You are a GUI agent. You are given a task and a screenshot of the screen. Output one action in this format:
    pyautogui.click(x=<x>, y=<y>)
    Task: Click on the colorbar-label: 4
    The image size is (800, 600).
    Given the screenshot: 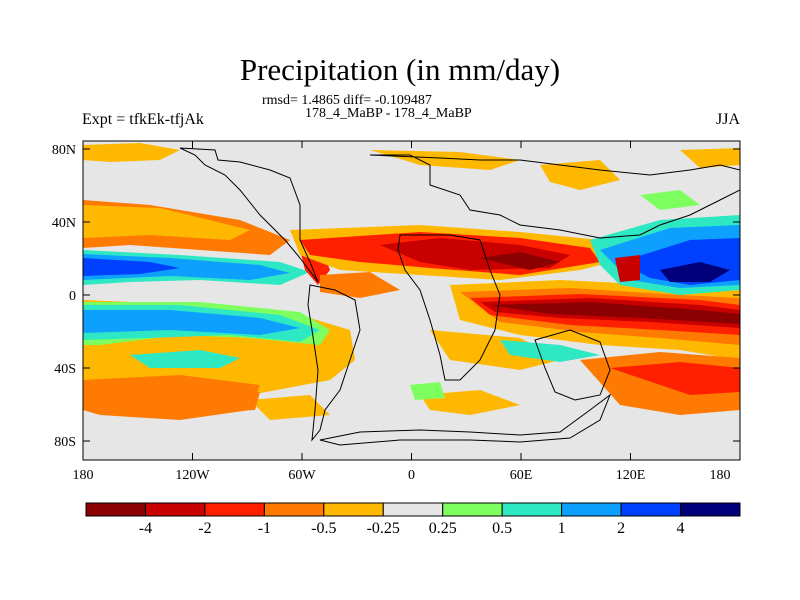 What is the action you would take?
    pyautogui.click(x=681, y=528)
    